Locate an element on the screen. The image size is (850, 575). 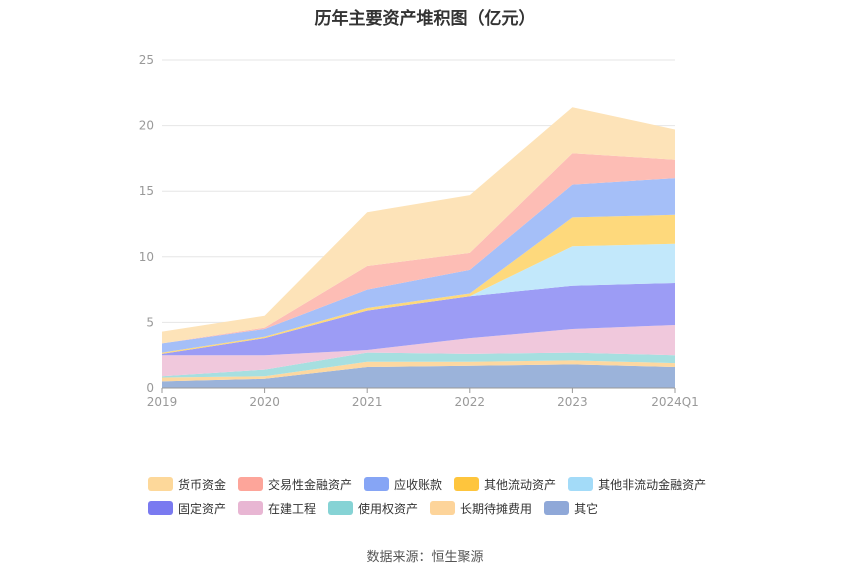
legend-label: 其它 is located at coordinates (586, 508).